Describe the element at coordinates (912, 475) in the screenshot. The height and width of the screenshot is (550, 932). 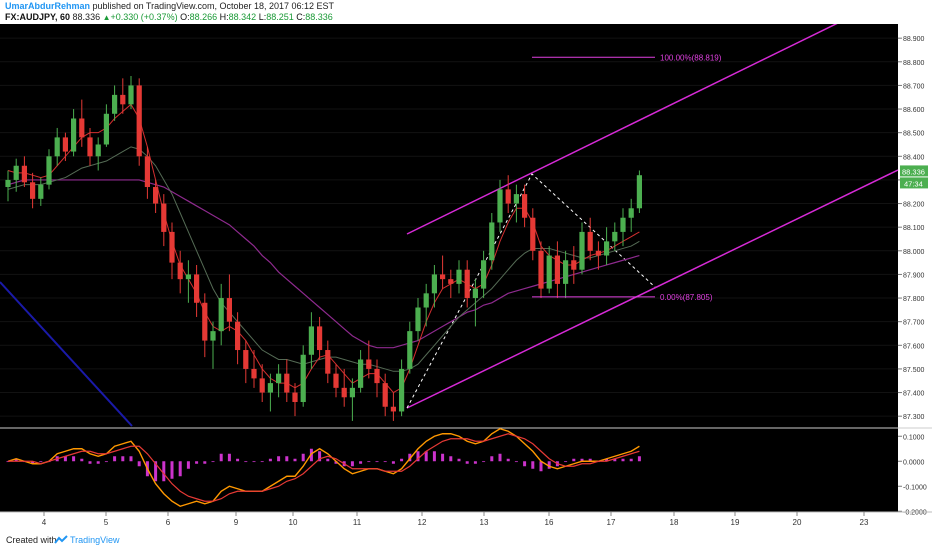
I see `macd-axis: 0.1000 0.0000 -0.1000 -0.2000` at that location.